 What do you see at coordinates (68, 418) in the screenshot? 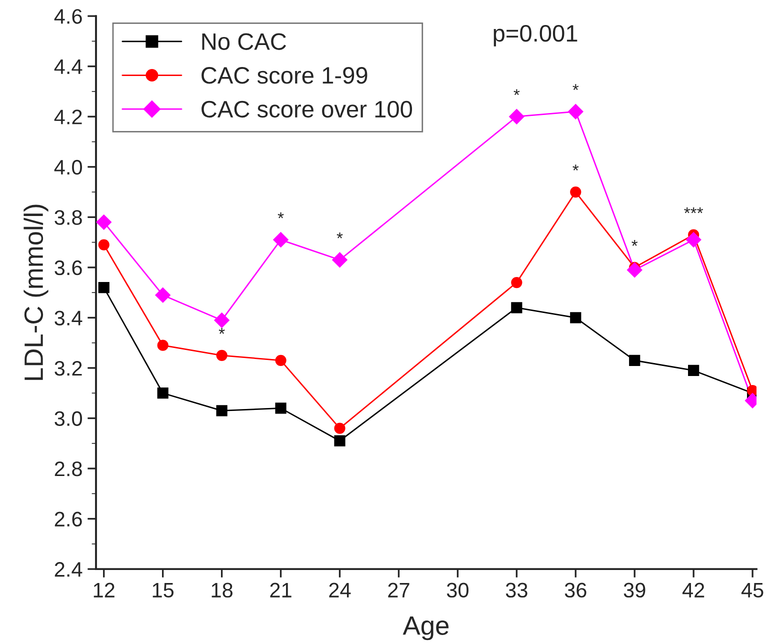
I see `y-tick-label: 3.0` at bounding box center [68, 418].